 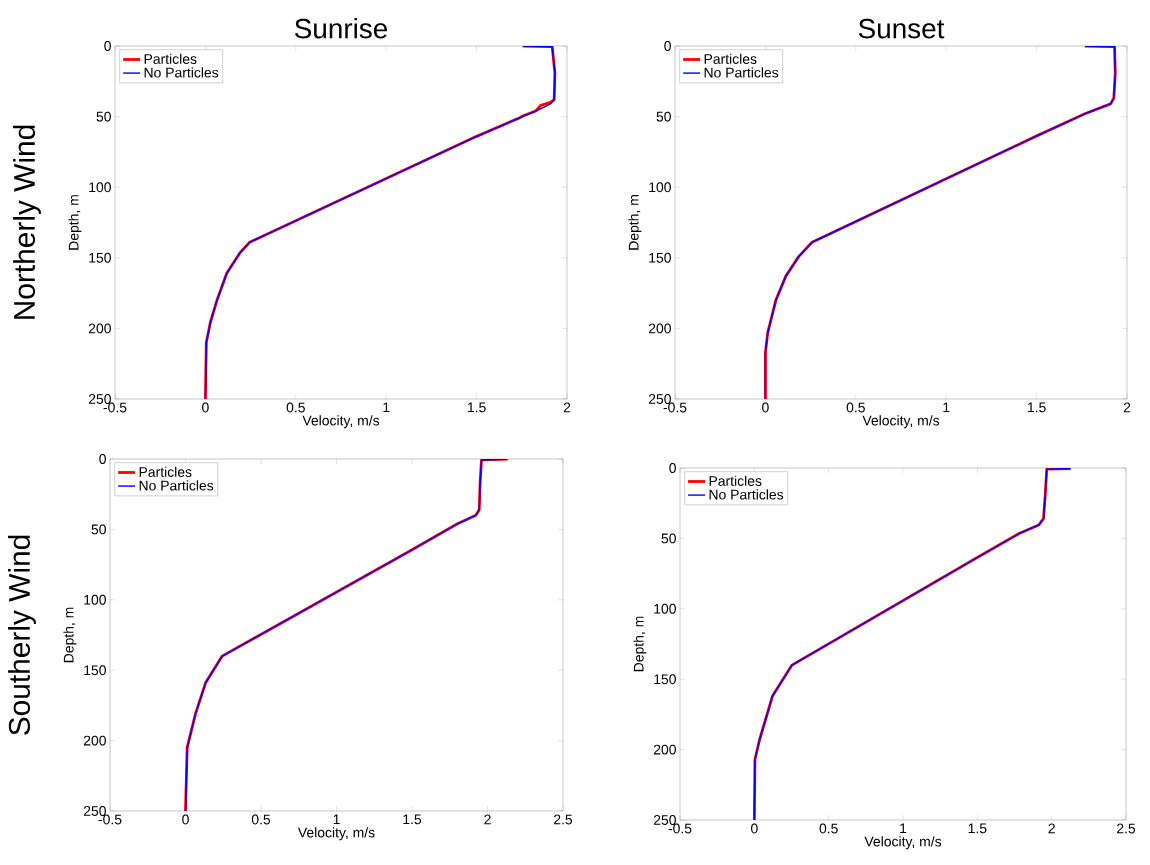 What do you see at coordinates (27, 222) in the screenshot?
I see `text: Northerly Wind` at bounding box center [27, 222].